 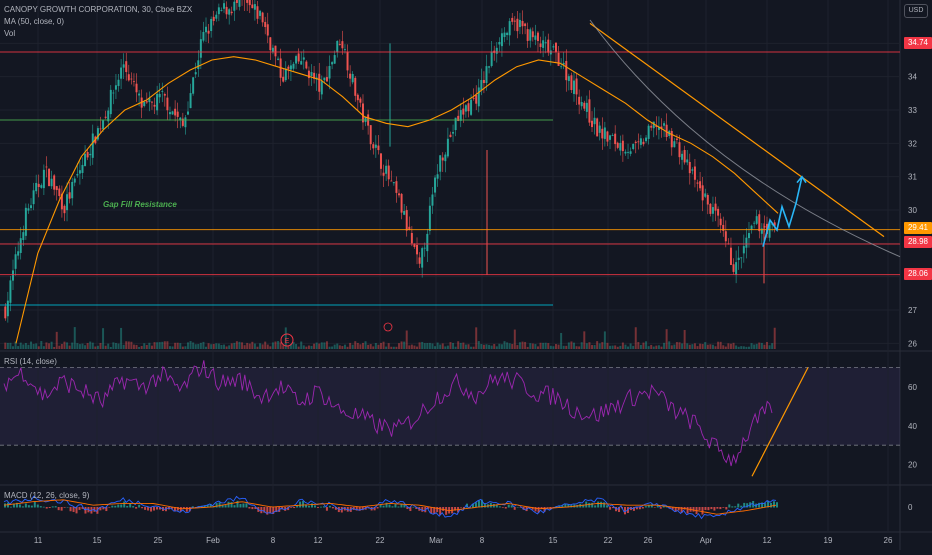 I want to click on currency-button: USD, so click(x=916, y=11).